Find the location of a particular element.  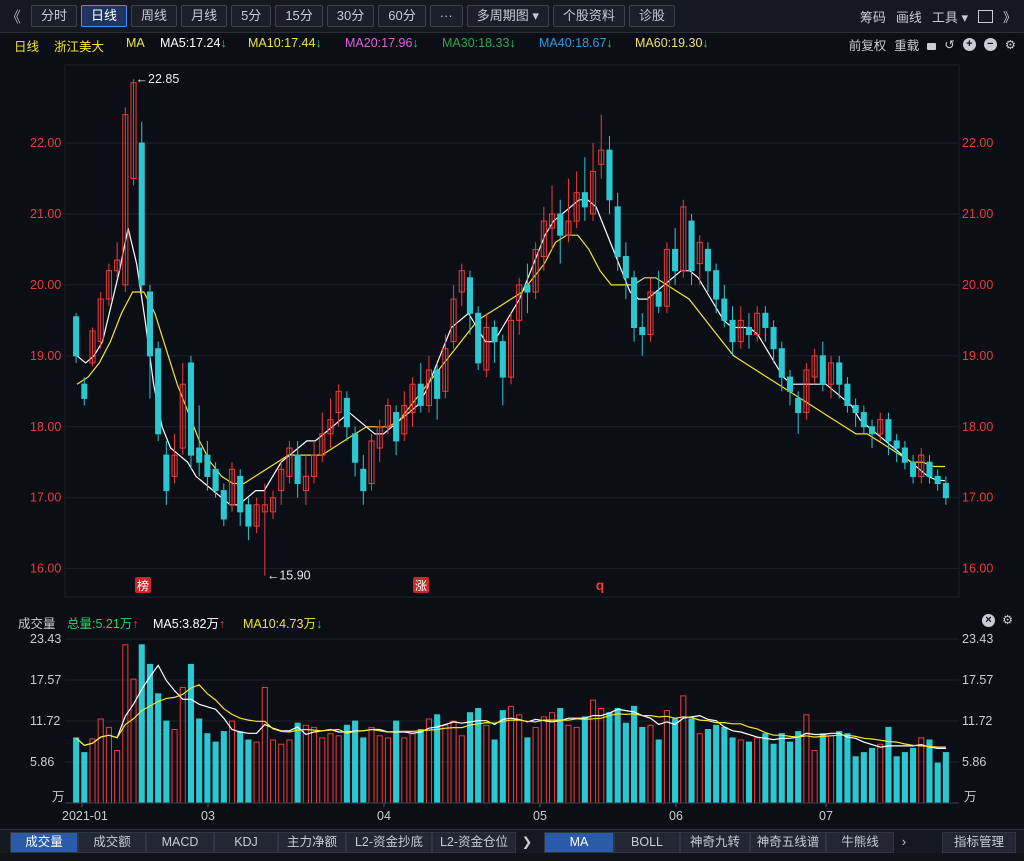

tab-ma: MA is located at coordinates (579, 842).